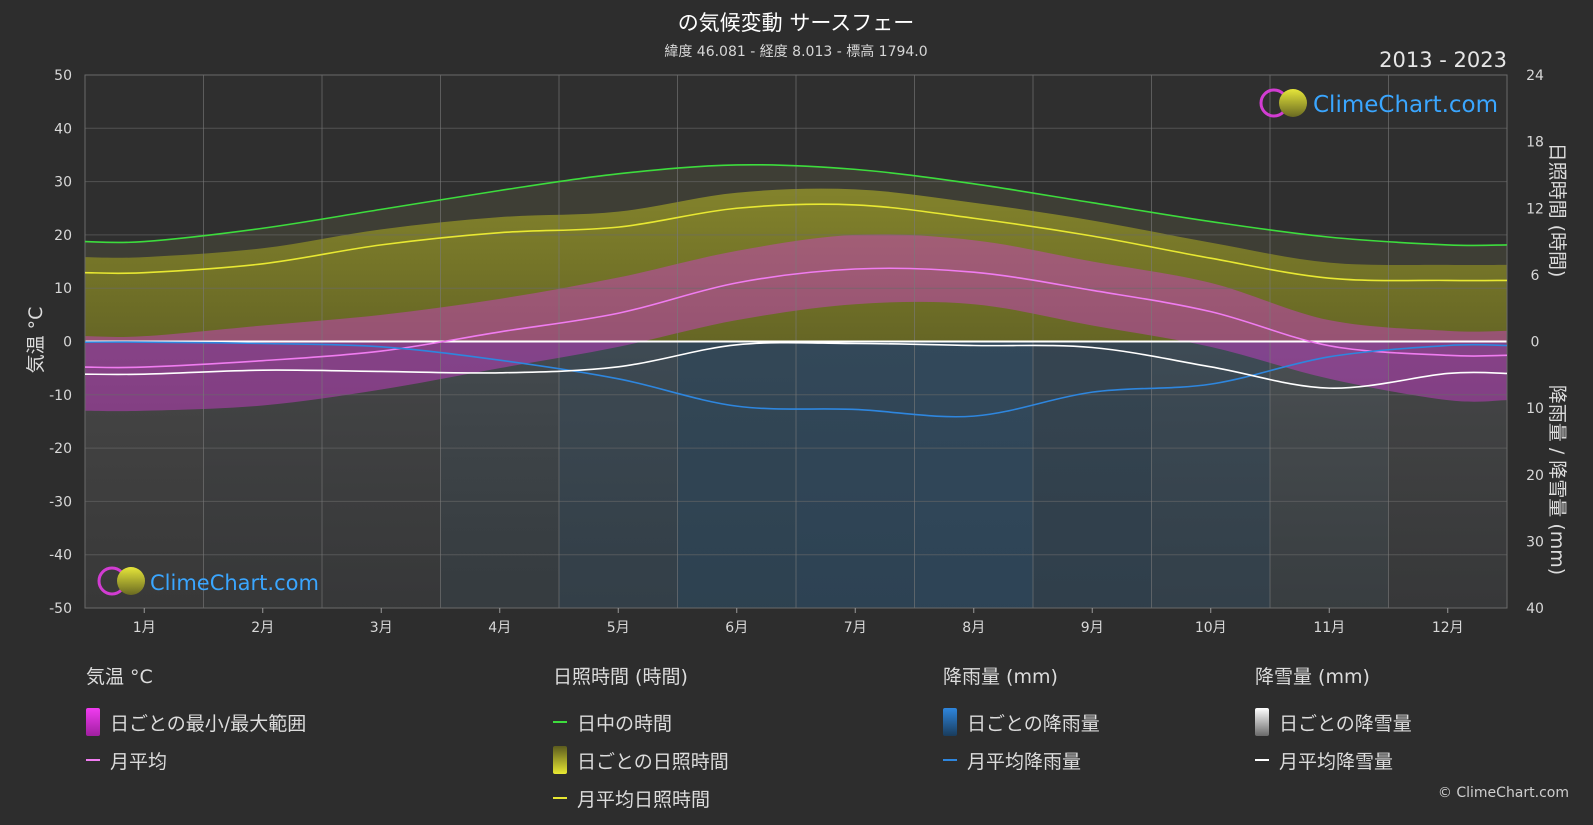  What do you see at coordinates (93, 722) in the screenshot?
I see `temp-range-swatch` at bounding box center [93, 722].